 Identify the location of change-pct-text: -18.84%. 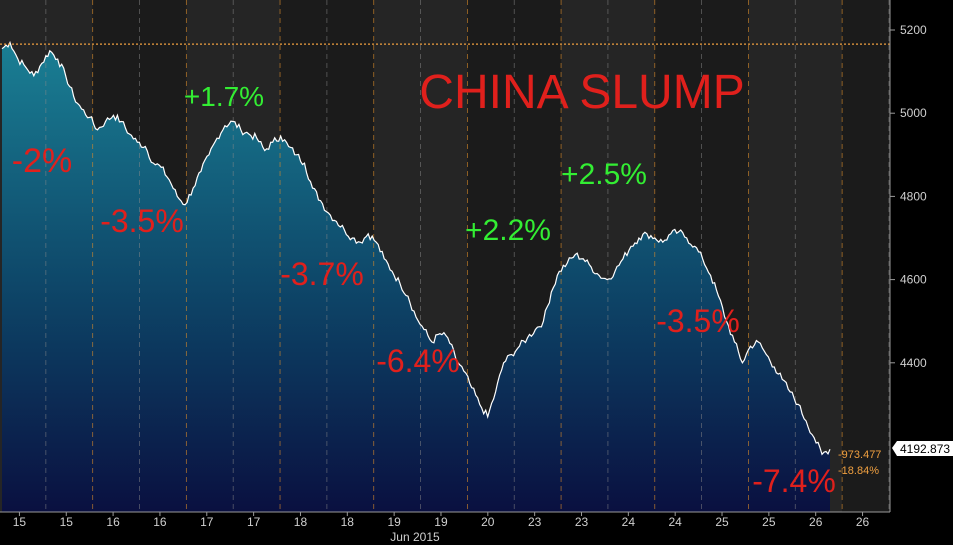
(858, 471).